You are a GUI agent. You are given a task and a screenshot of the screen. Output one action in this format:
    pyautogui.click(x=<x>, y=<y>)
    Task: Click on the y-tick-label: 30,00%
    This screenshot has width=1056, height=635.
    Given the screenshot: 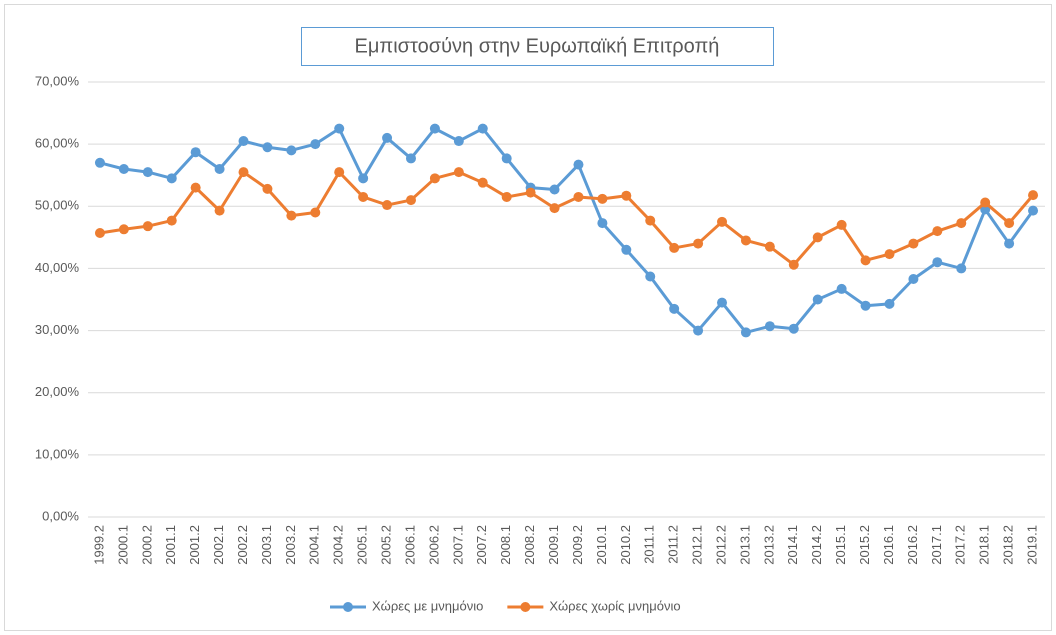 What is the action you would take?
    pyautogui.click(x=57, y=329)
    